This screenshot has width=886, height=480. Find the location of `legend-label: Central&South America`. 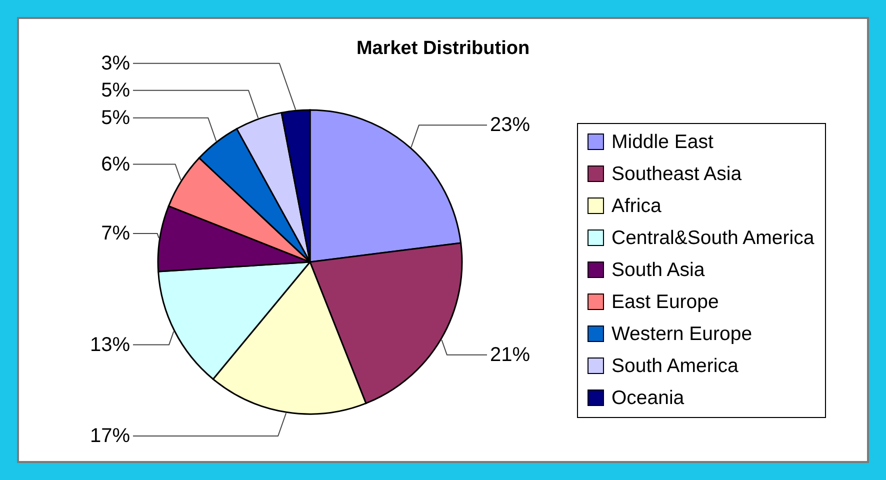

legend-label: Central&South America is located at coordinates (713, 237).